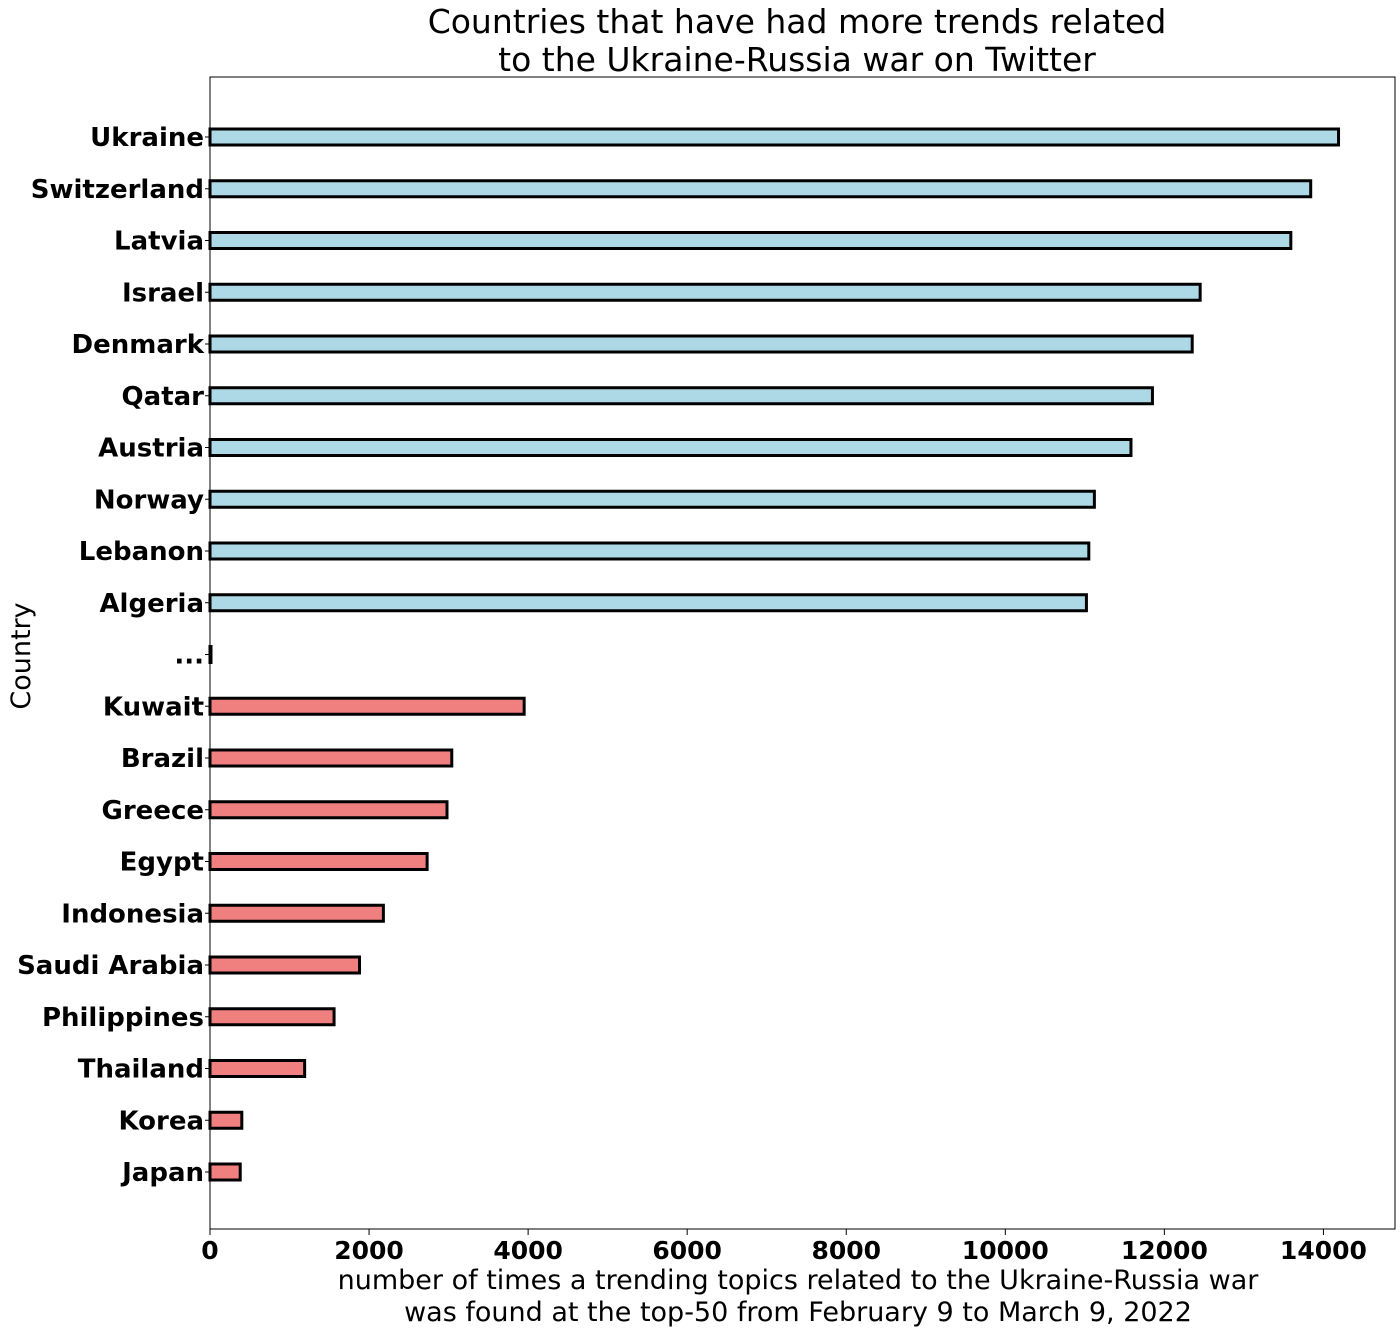 The image size is (1400, 1334). What do you see at coordinates (1005, 1250) in the screenshot?
I see `x-tick-label: 10000` at bounding box center [1005, 1250].